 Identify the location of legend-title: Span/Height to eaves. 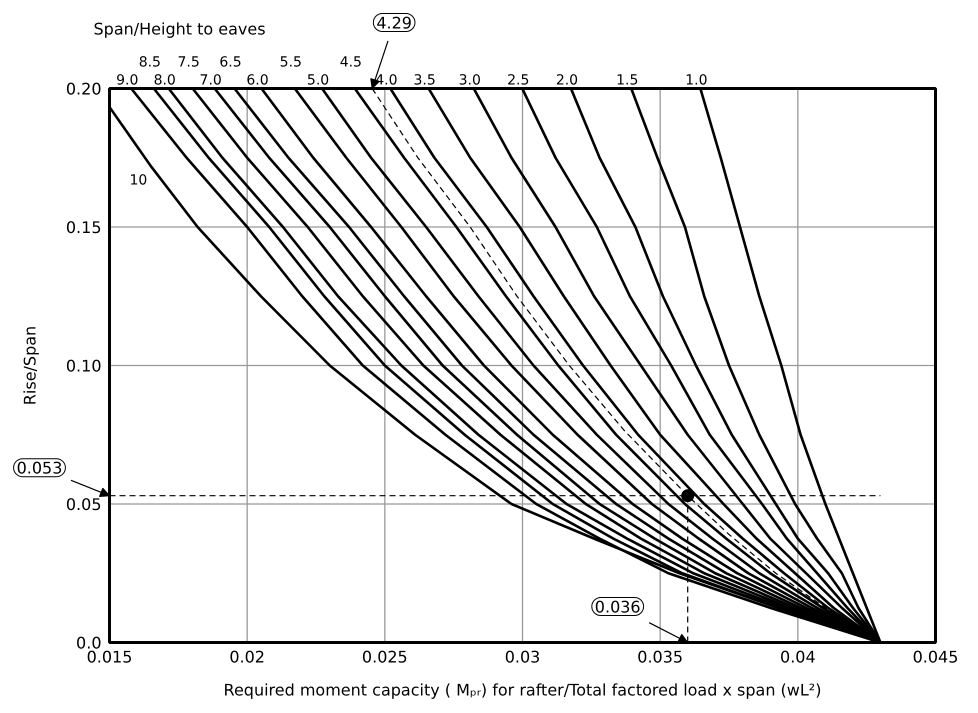
(180, 29).